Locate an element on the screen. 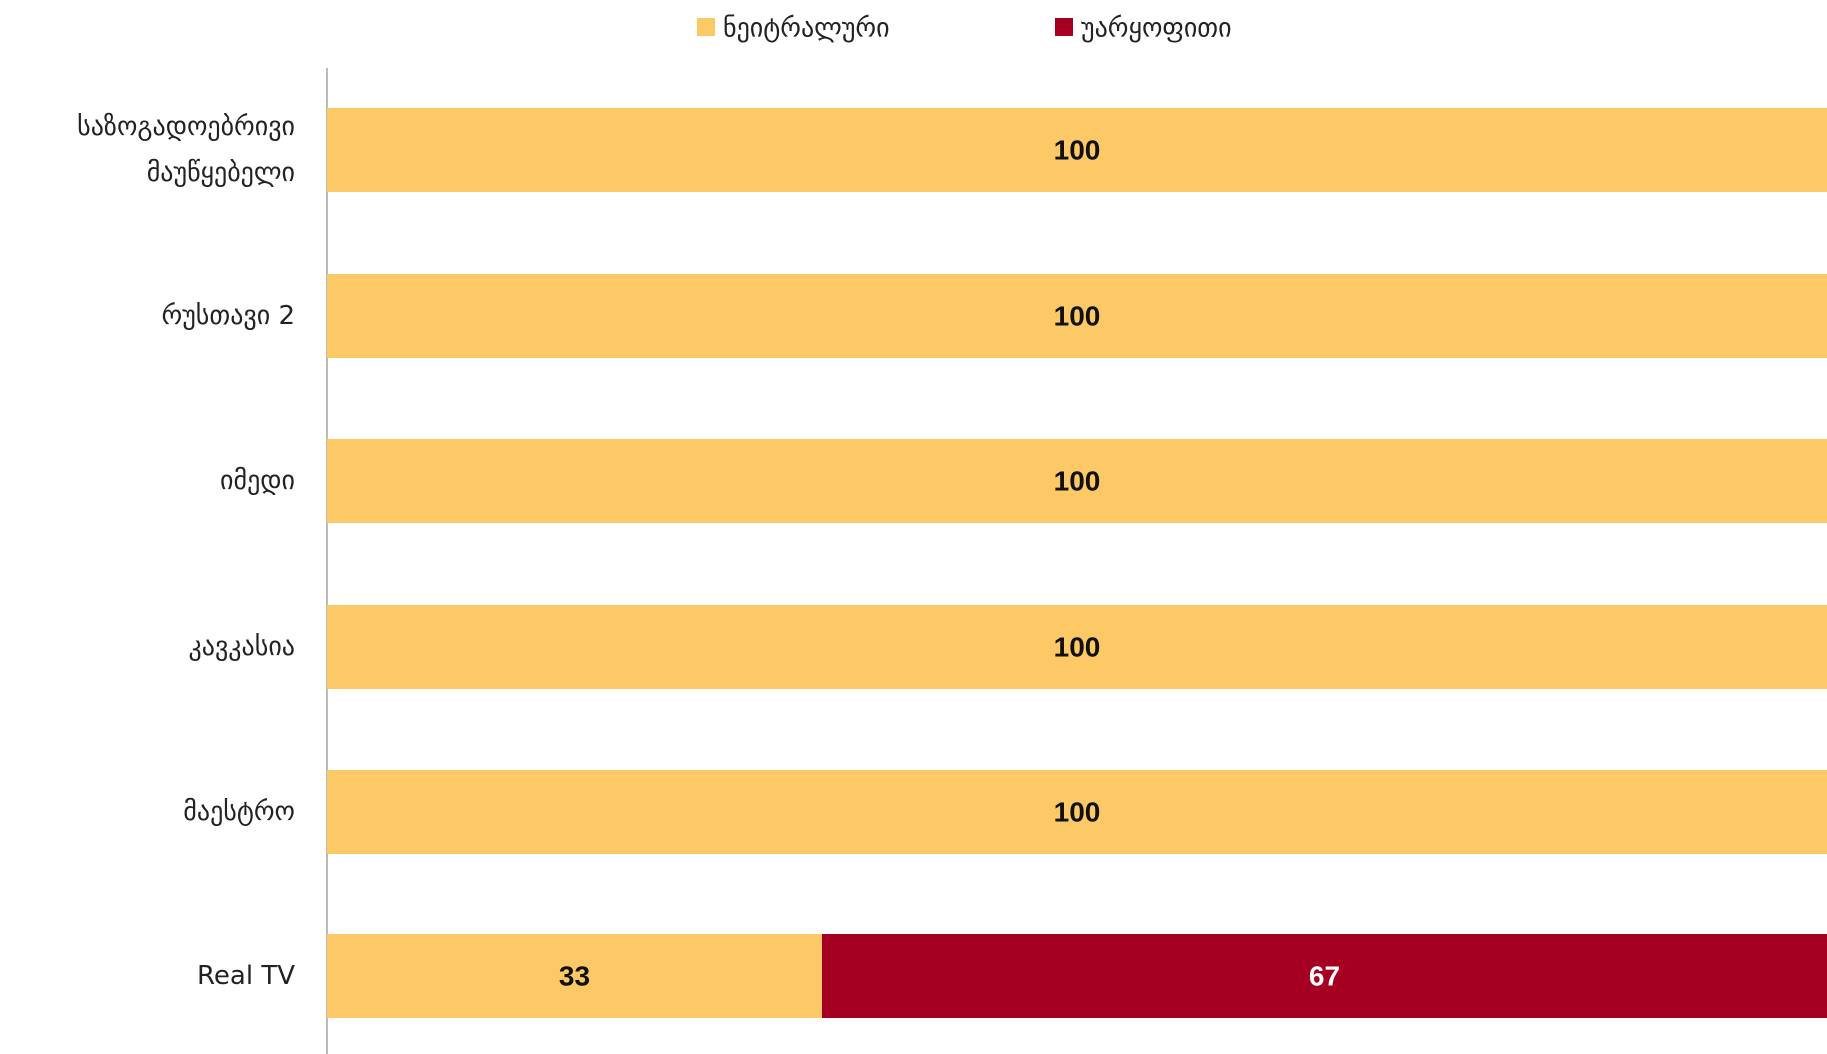 This screenshot has height=1054, width=1827. category-label: კავკასია is located at coordinates (241, 647).